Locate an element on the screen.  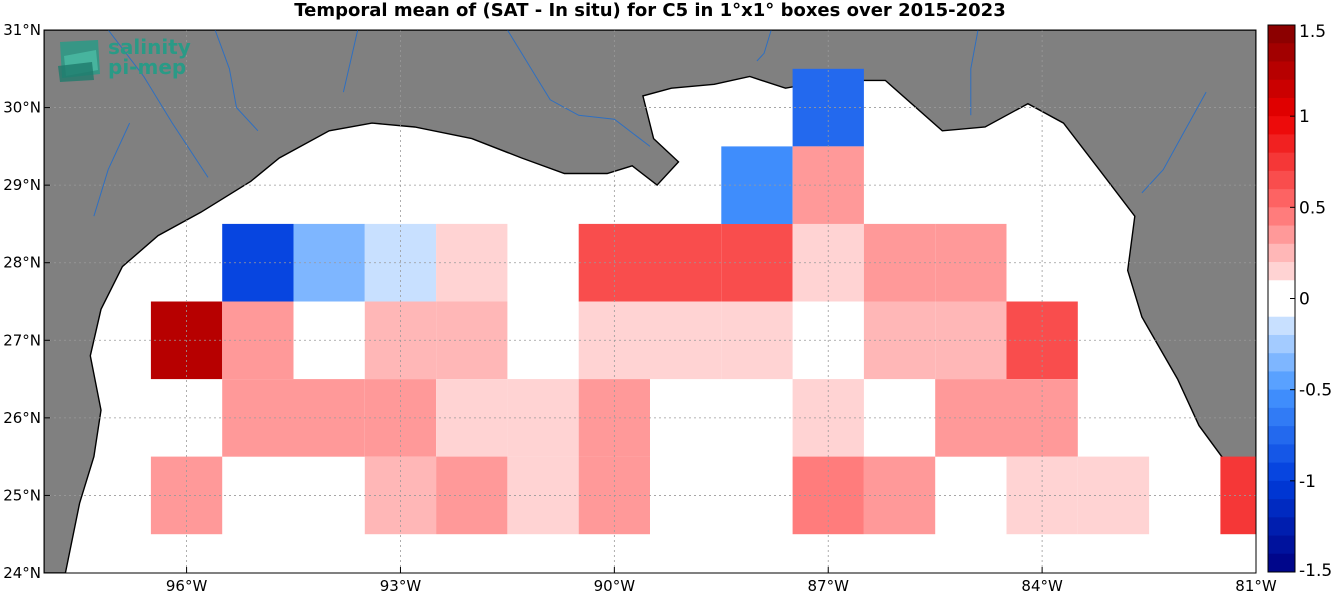
lon-tick-label: 84°W is located at coordinates (1042, 585).